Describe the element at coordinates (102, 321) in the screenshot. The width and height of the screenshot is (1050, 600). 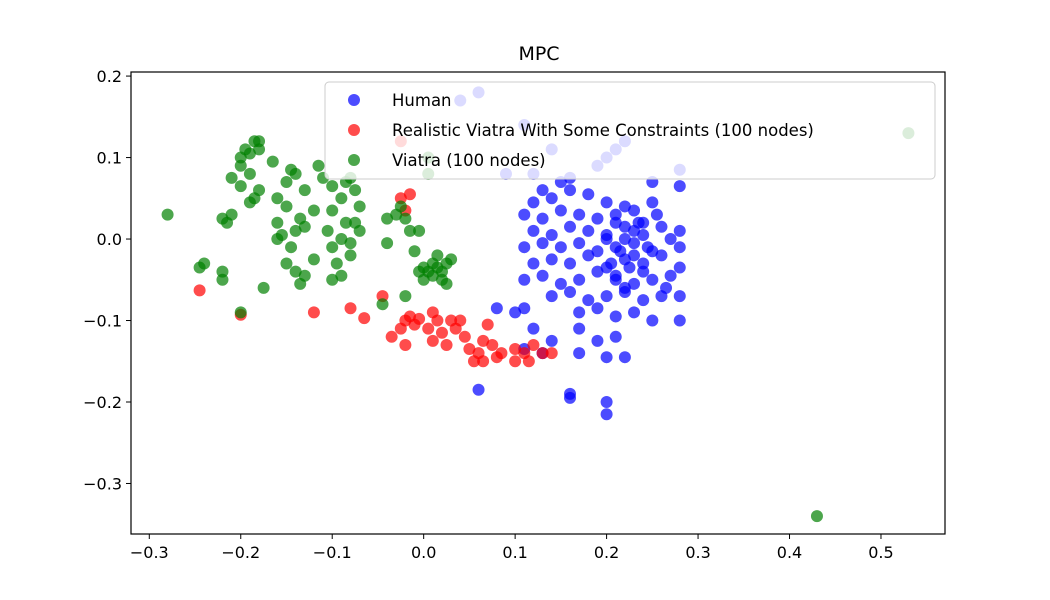
I see `y-tick-label: −0.1` at that location.